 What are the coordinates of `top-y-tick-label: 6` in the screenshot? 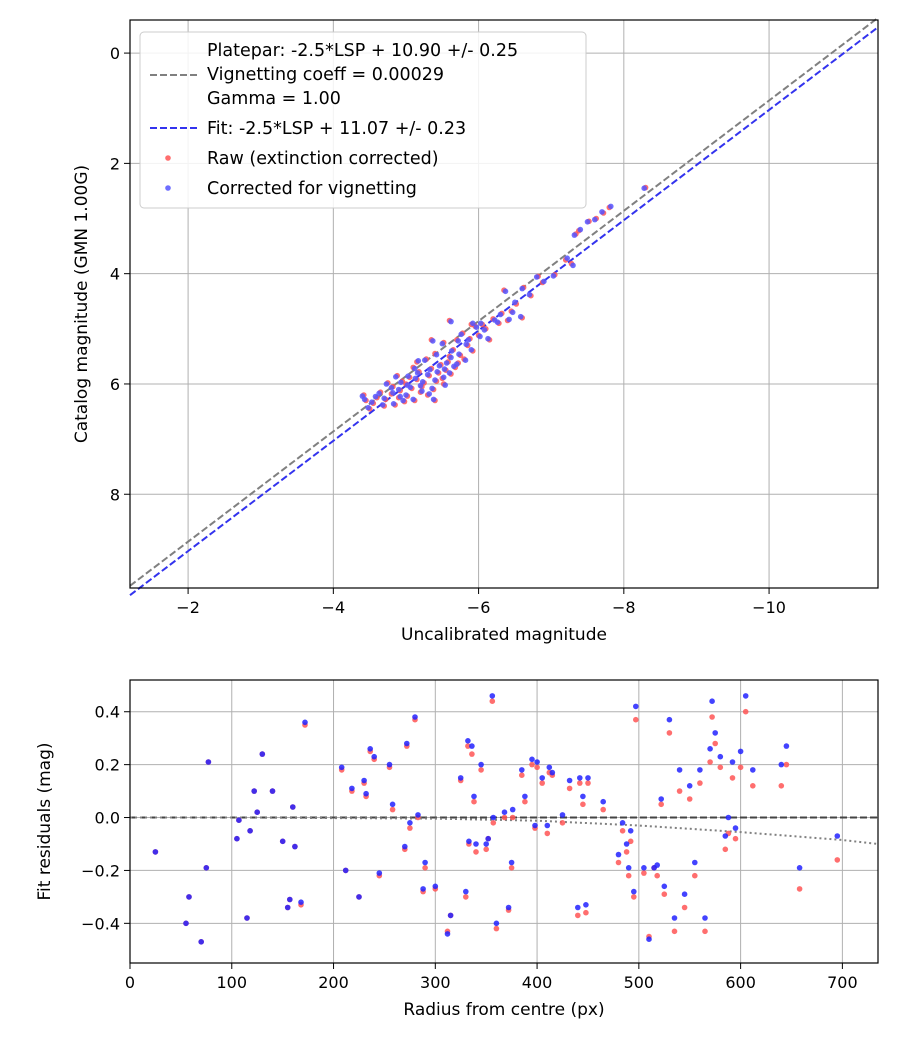 It's located at (115, 384).